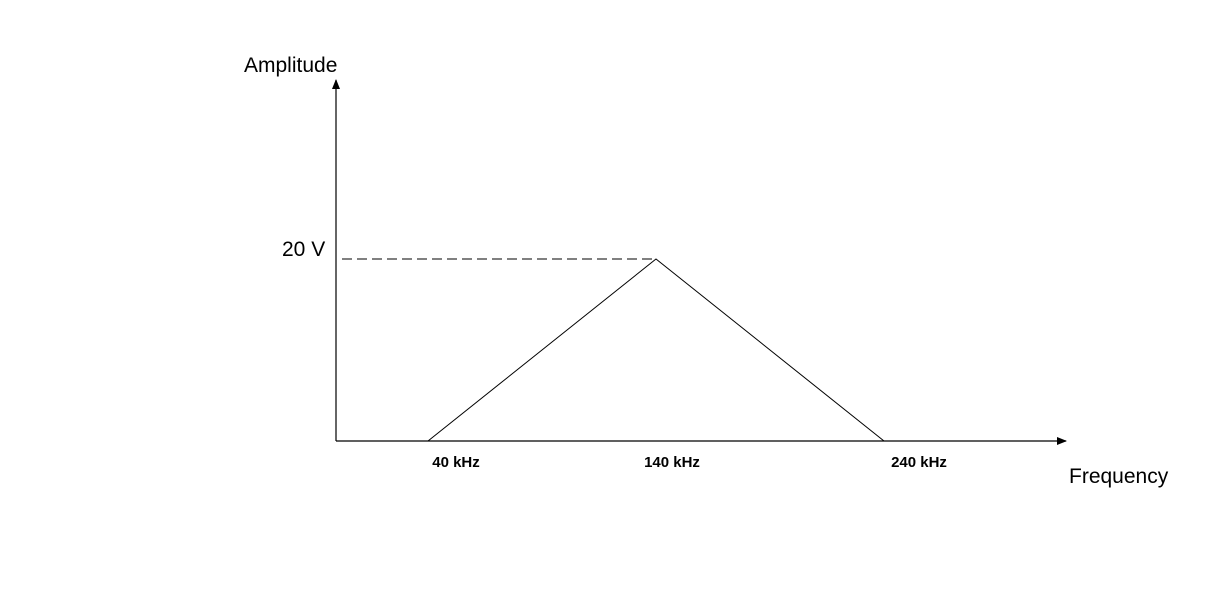  I want to click on series-line, so click(656, 350).